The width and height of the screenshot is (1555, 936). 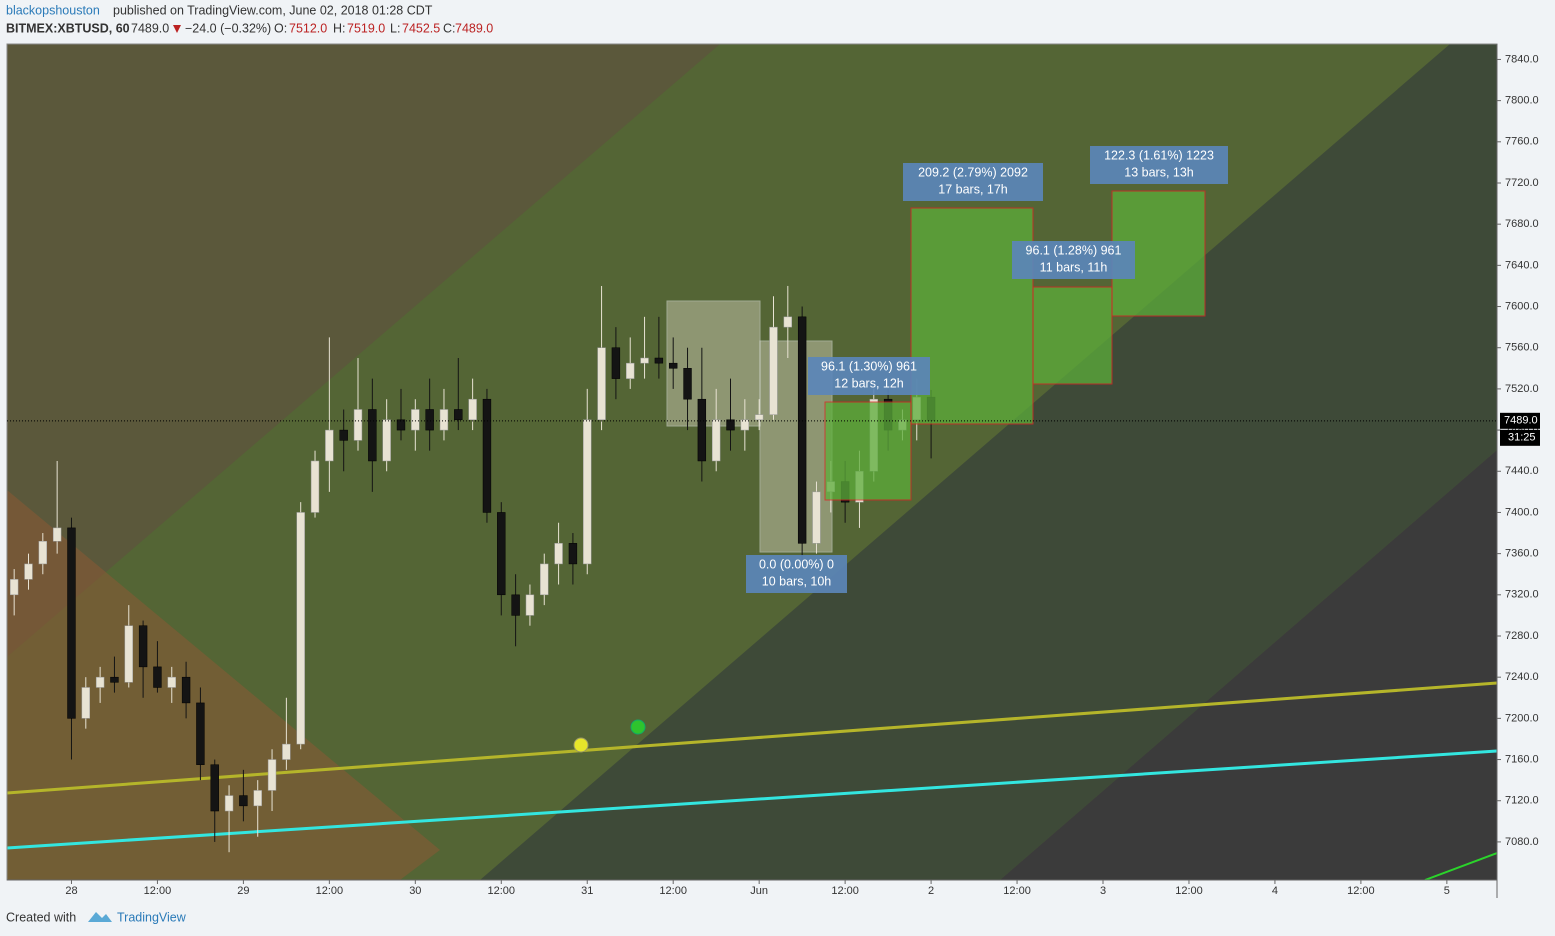 What do you see at coordinates (1072, 335) in the screenshot?
I see `projection-box` at bounding box center [1072, 335].